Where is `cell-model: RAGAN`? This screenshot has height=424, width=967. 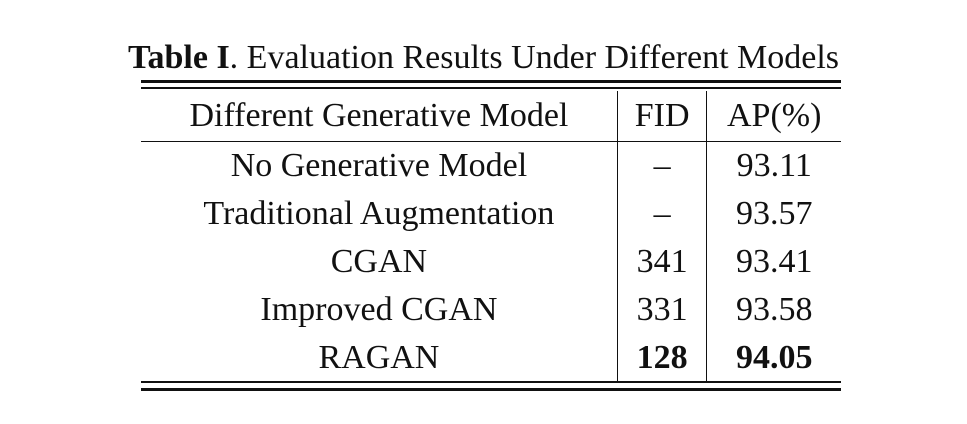
cell-model: RAGAN is located at coordinates (379, 357).